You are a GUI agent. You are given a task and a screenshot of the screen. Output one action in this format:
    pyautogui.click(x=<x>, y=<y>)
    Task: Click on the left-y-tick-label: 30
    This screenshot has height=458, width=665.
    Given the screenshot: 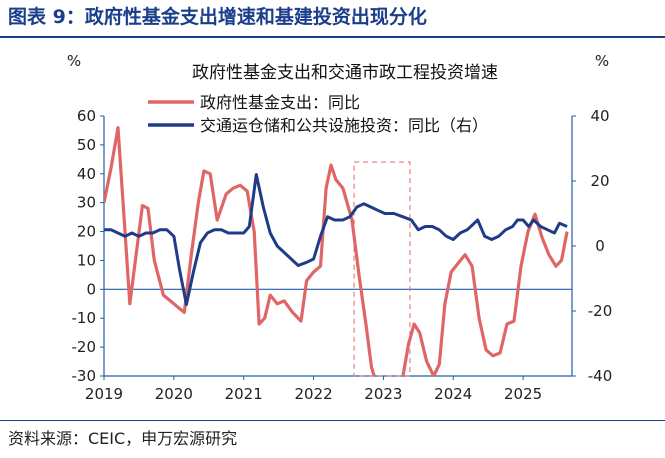 What is the action you would take?
    pyautogui.click(x=86, y=203)
    